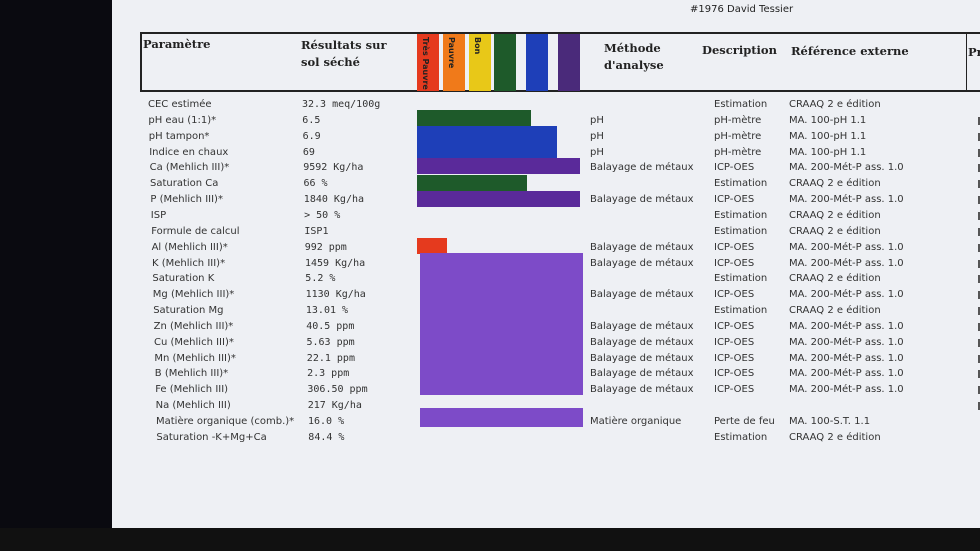  I want to click on row-param-label: Matière organique (comb.)*, so click(225, 421).